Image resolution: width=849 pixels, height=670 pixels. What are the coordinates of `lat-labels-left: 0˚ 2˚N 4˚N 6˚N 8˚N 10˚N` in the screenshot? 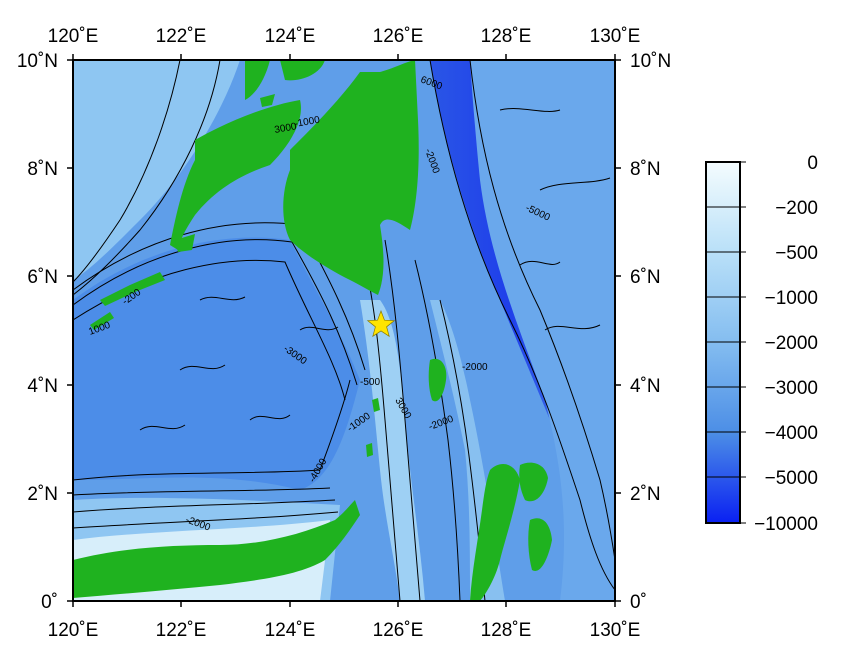 It's located at (37, 332).